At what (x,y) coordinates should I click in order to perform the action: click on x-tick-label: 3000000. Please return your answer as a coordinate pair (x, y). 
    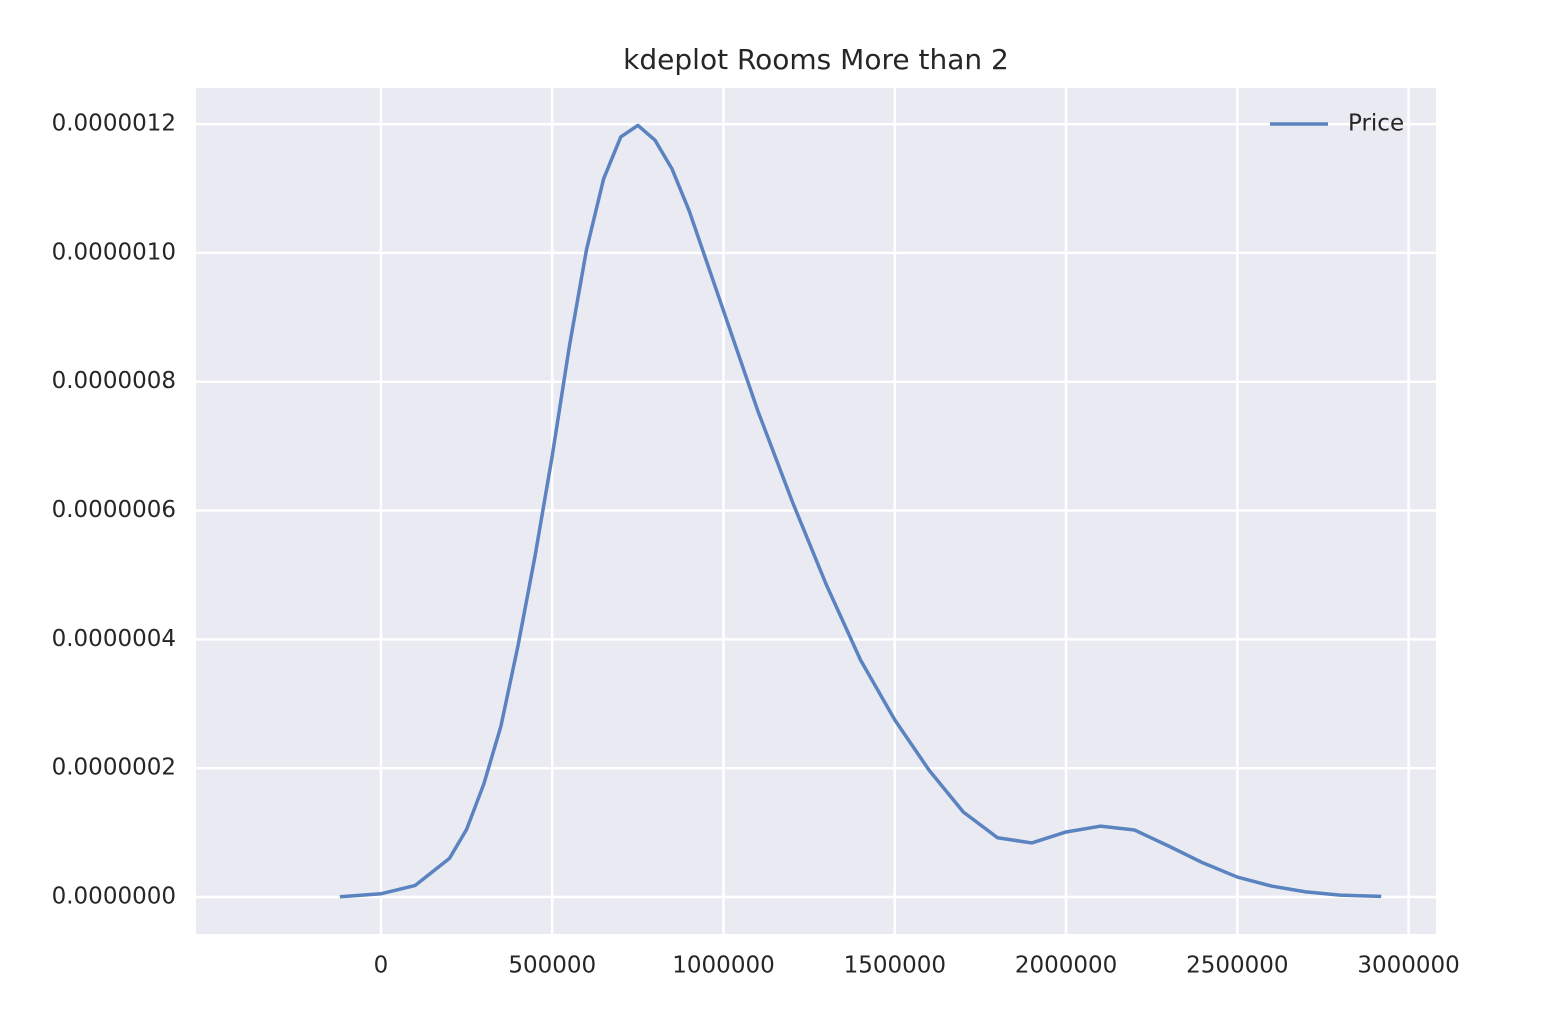
    Looking at the image, I should click on (1408, 966).